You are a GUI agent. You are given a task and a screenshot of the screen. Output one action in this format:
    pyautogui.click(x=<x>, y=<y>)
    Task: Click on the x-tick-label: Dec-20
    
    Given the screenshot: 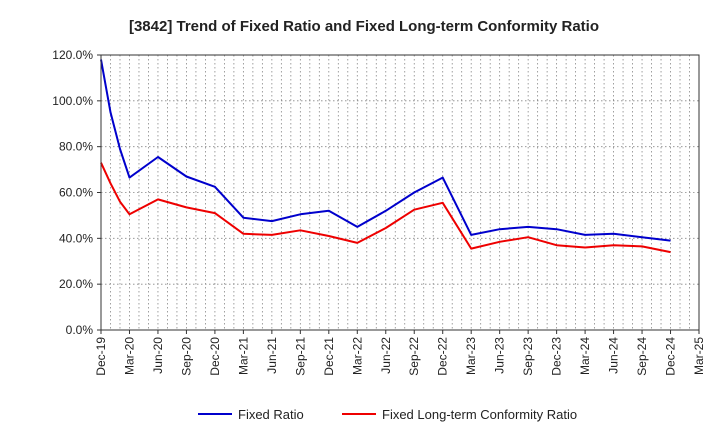 What is the action you would take?
    pyautogui.click(x=215, y=356)
    